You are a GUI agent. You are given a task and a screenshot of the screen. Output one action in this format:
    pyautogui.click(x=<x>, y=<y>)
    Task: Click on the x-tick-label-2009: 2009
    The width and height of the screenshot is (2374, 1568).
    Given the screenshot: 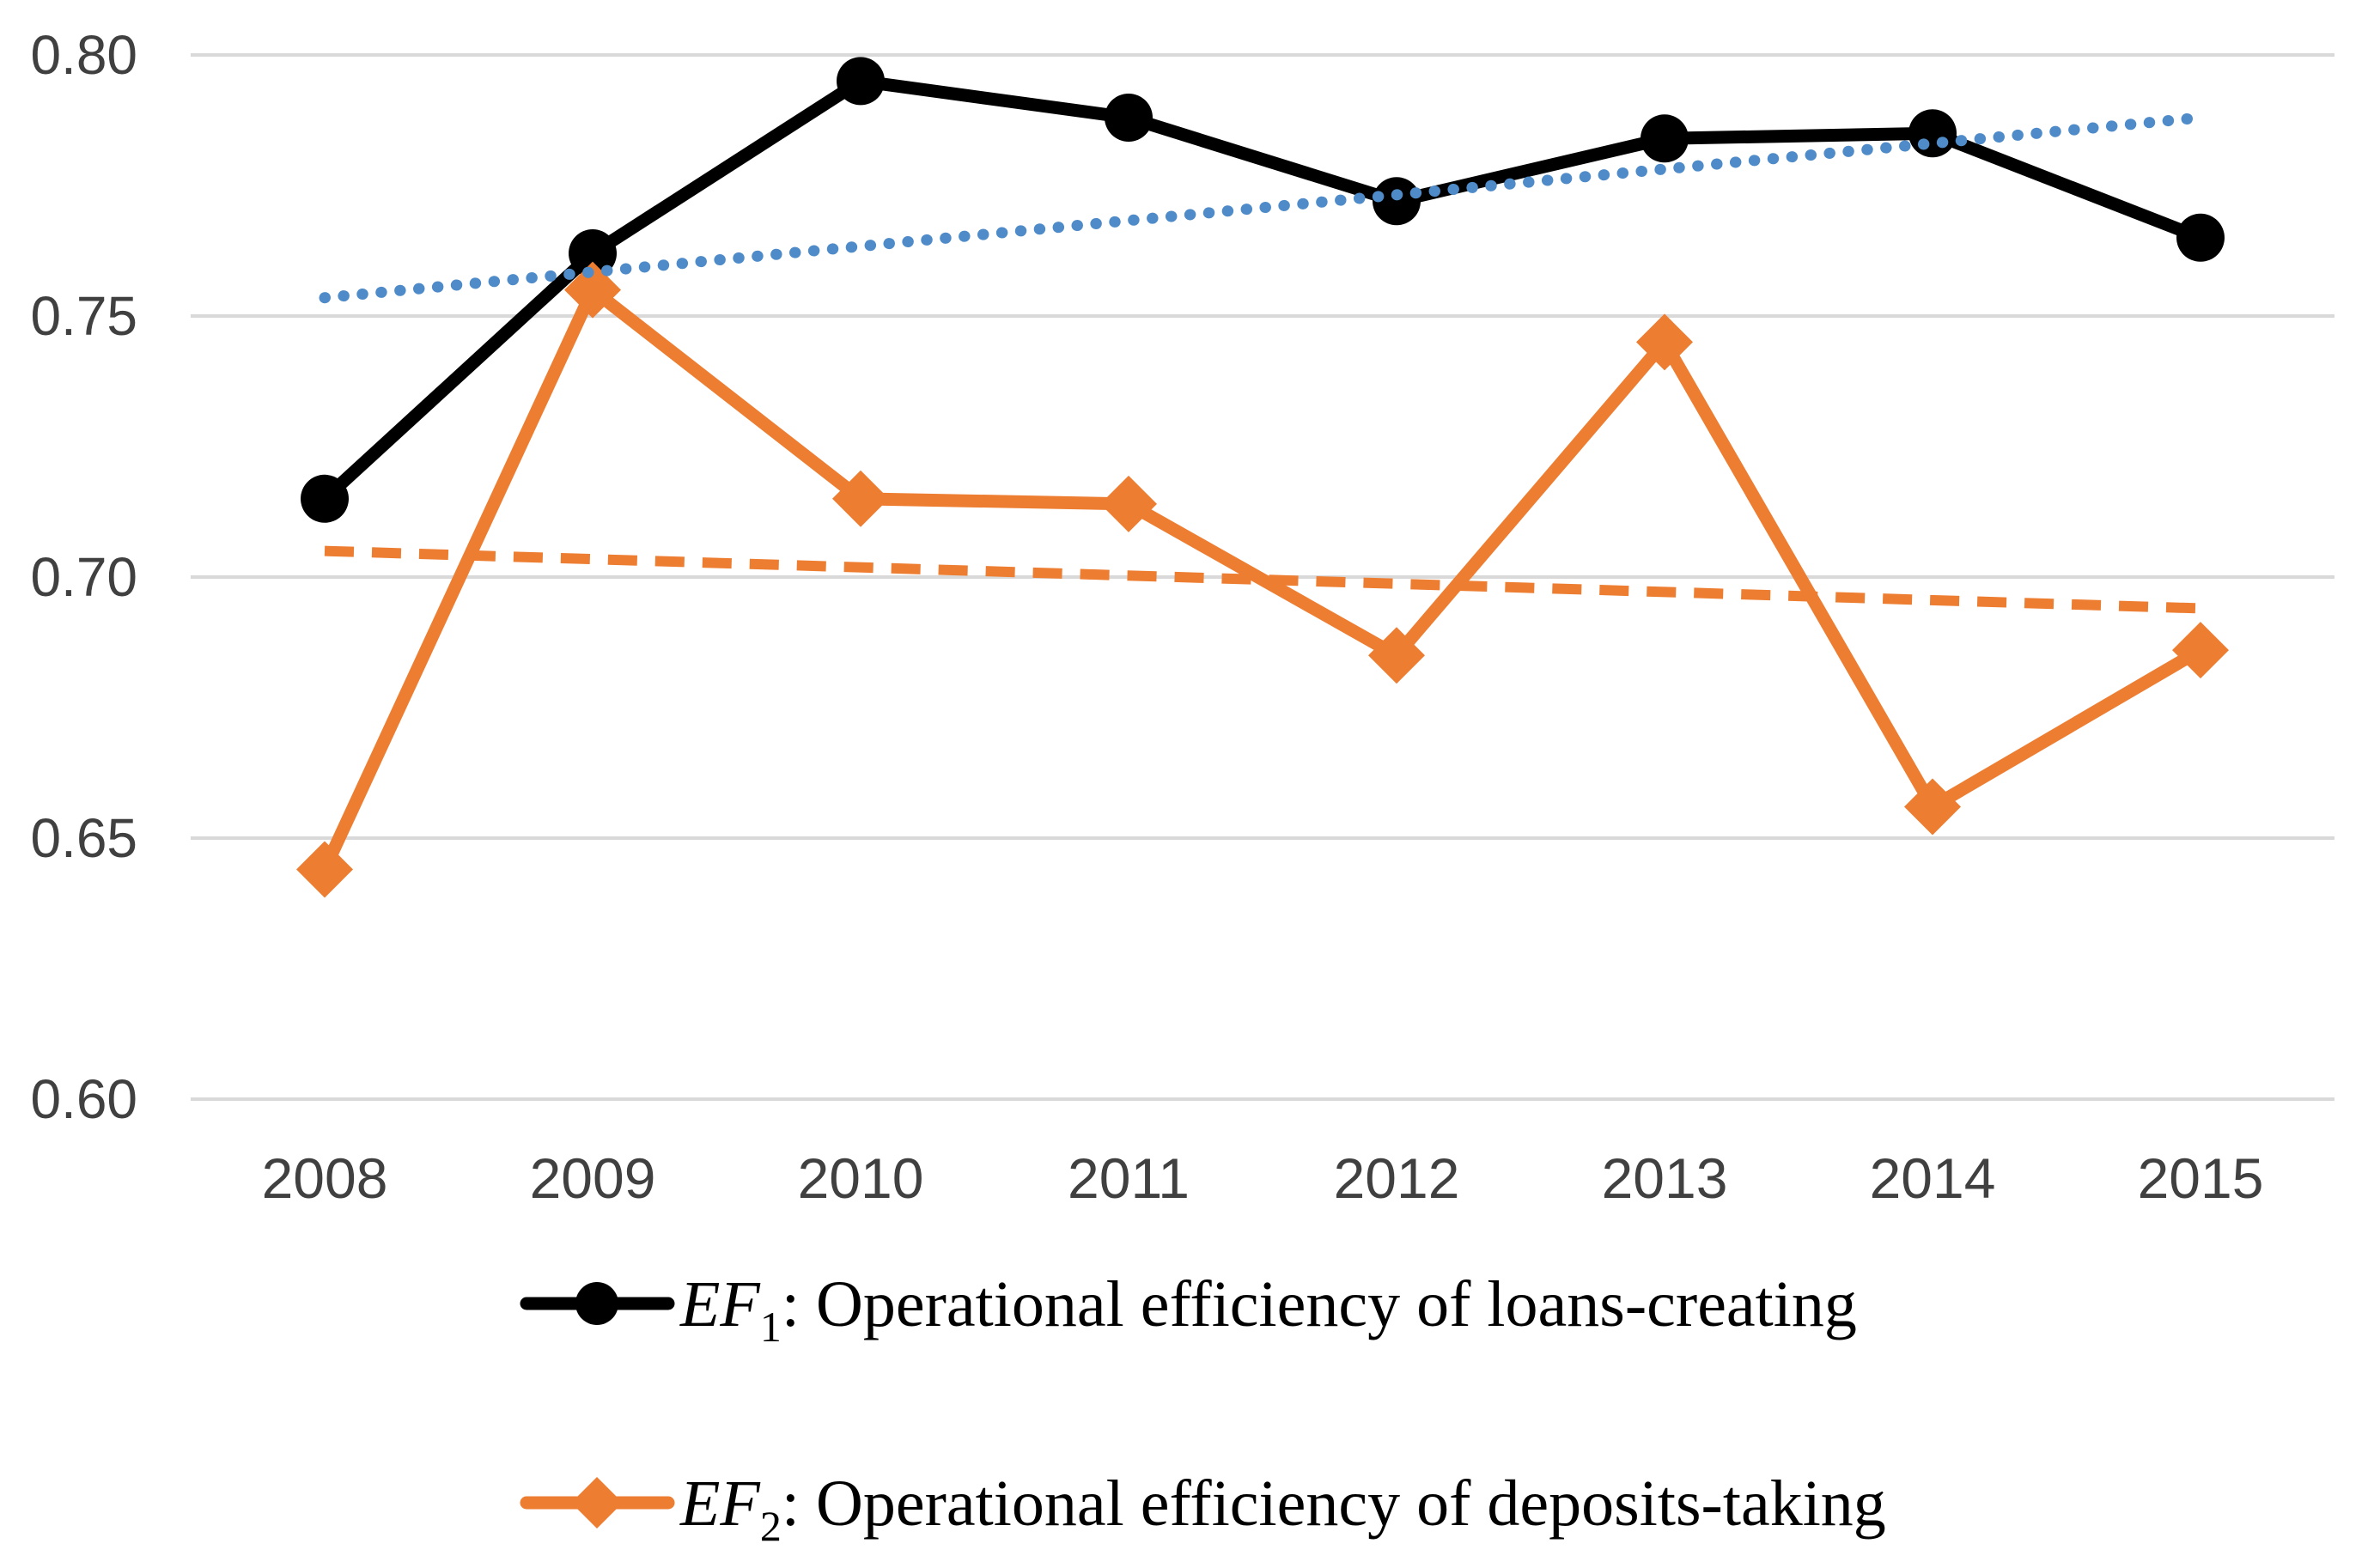 What is the action you would take?
    pyautogui.click(x=593, y=1178)
    